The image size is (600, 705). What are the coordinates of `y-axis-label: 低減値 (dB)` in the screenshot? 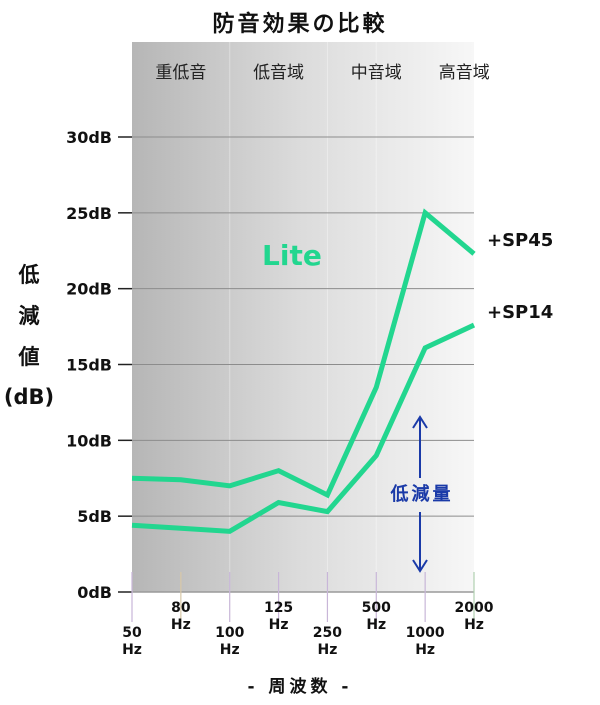 It's located at (29, 336).